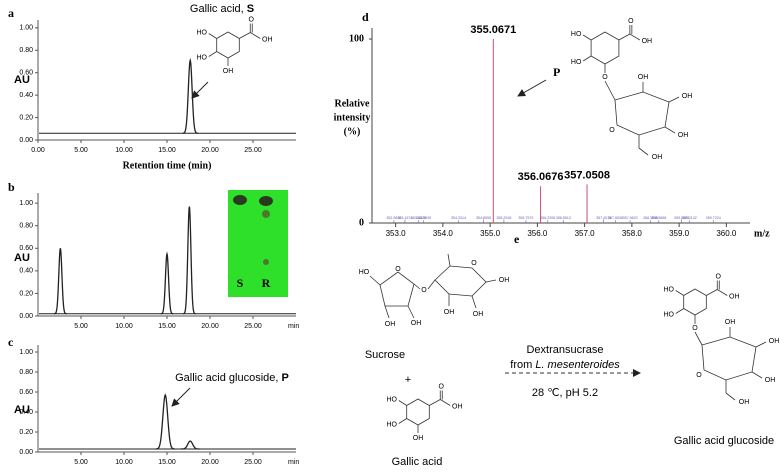 The image size is (784, 472). I want to click on peak-label: 353.4829, so click(418, 218).